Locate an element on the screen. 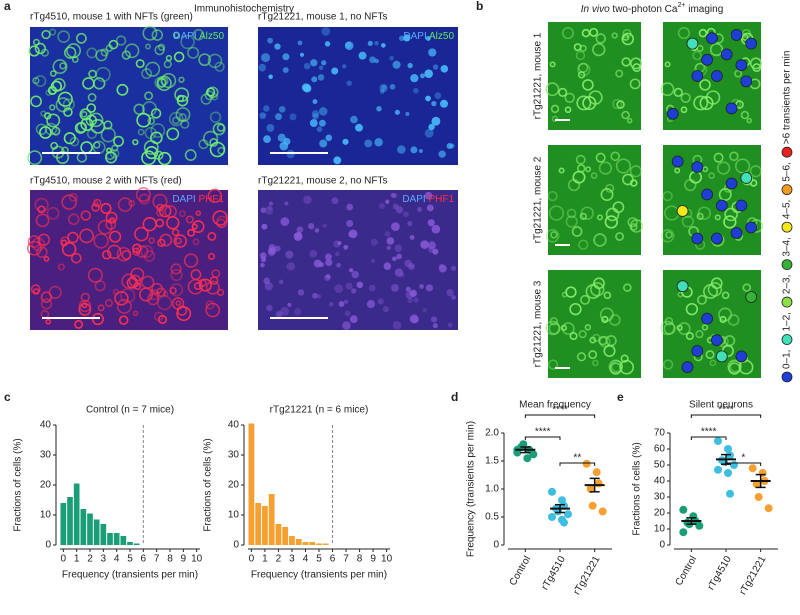  row-label: rTg21221, mouse 1 is located at coordinates (538, 75).